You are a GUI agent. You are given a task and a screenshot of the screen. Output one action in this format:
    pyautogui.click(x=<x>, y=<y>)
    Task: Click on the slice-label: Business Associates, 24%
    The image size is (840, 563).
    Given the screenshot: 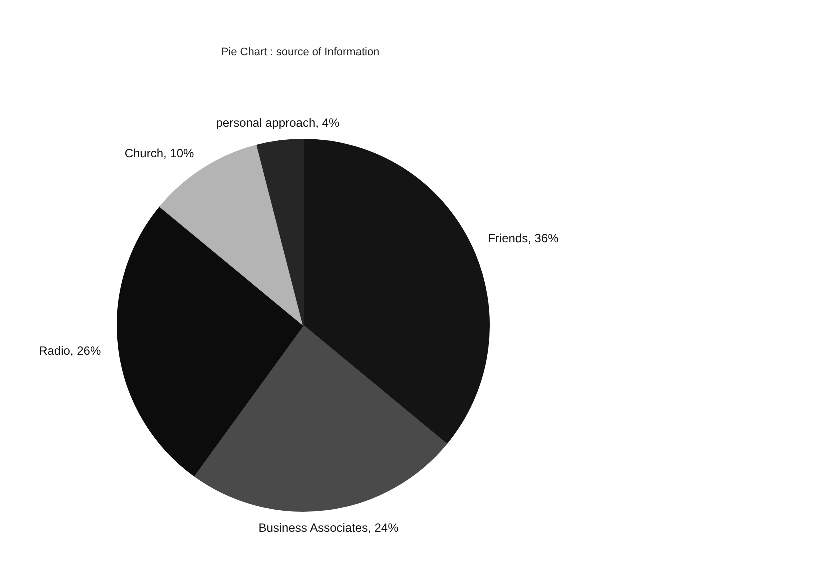 What is the action you would take?
    pyautogui.click(x=329, y=527)
    